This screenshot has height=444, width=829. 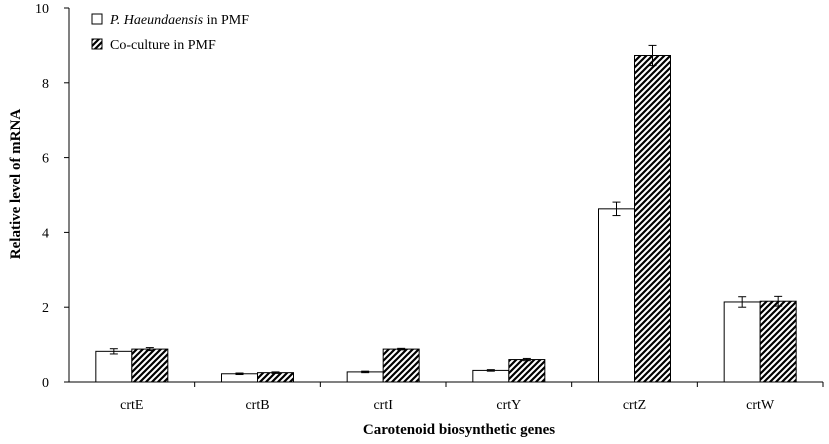 I want to click on x-tick-label-crtB: crtB, so click(x=257, y=405).